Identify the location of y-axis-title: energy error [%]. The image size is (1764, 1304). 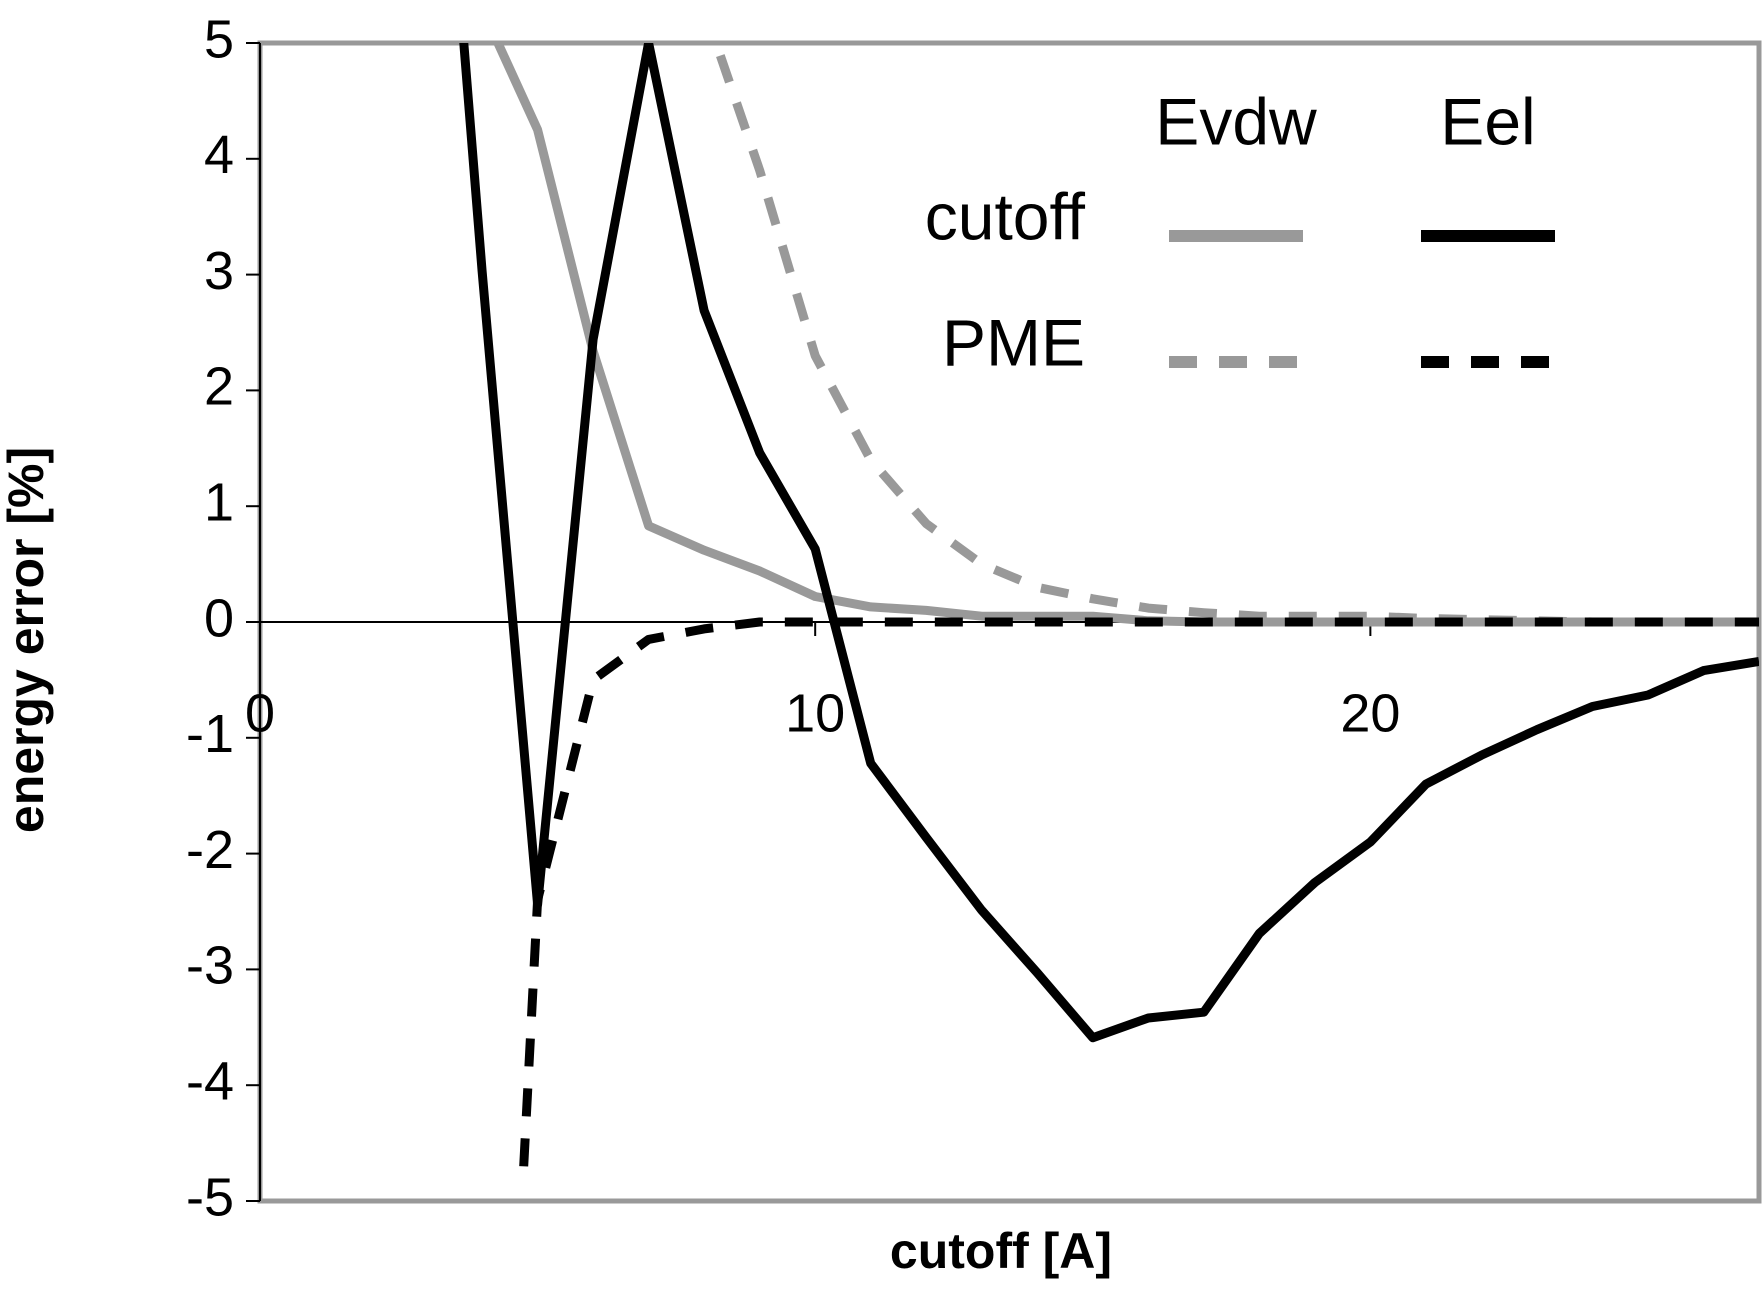
(27, 640).